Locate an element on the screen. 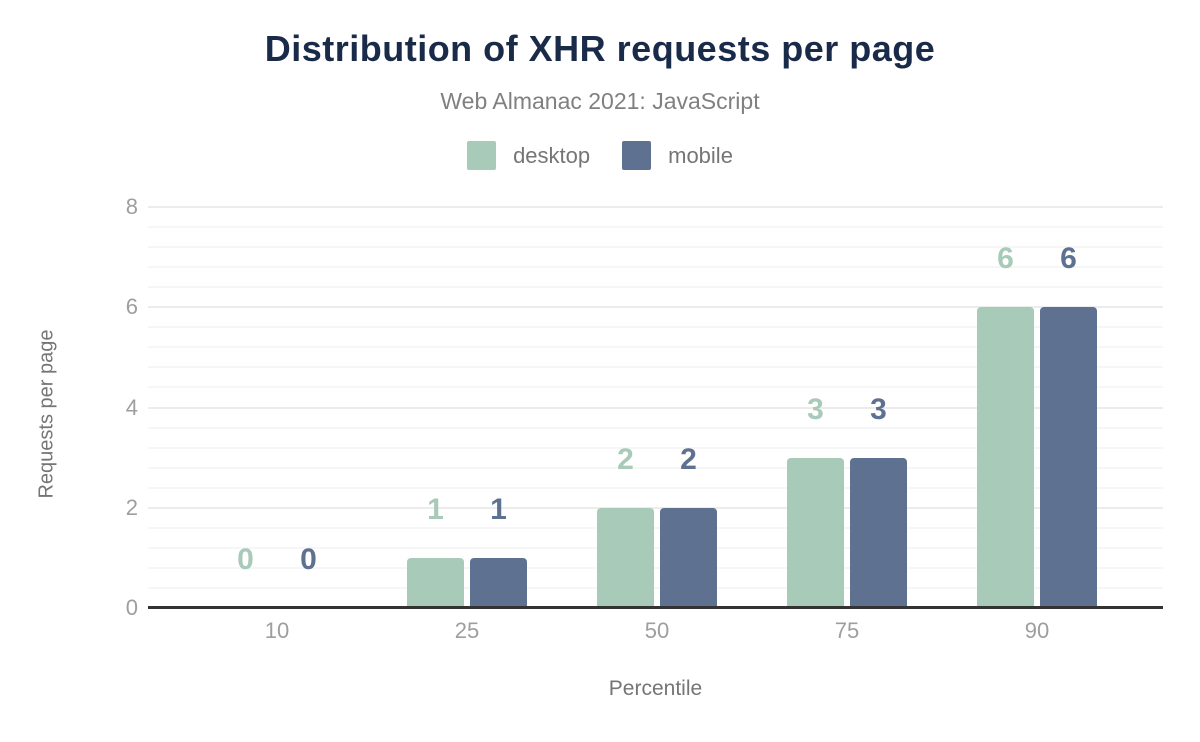 This screenshot has width=1200, height=742. bar-desktop-p90 is located at coordinates (1005, 457).